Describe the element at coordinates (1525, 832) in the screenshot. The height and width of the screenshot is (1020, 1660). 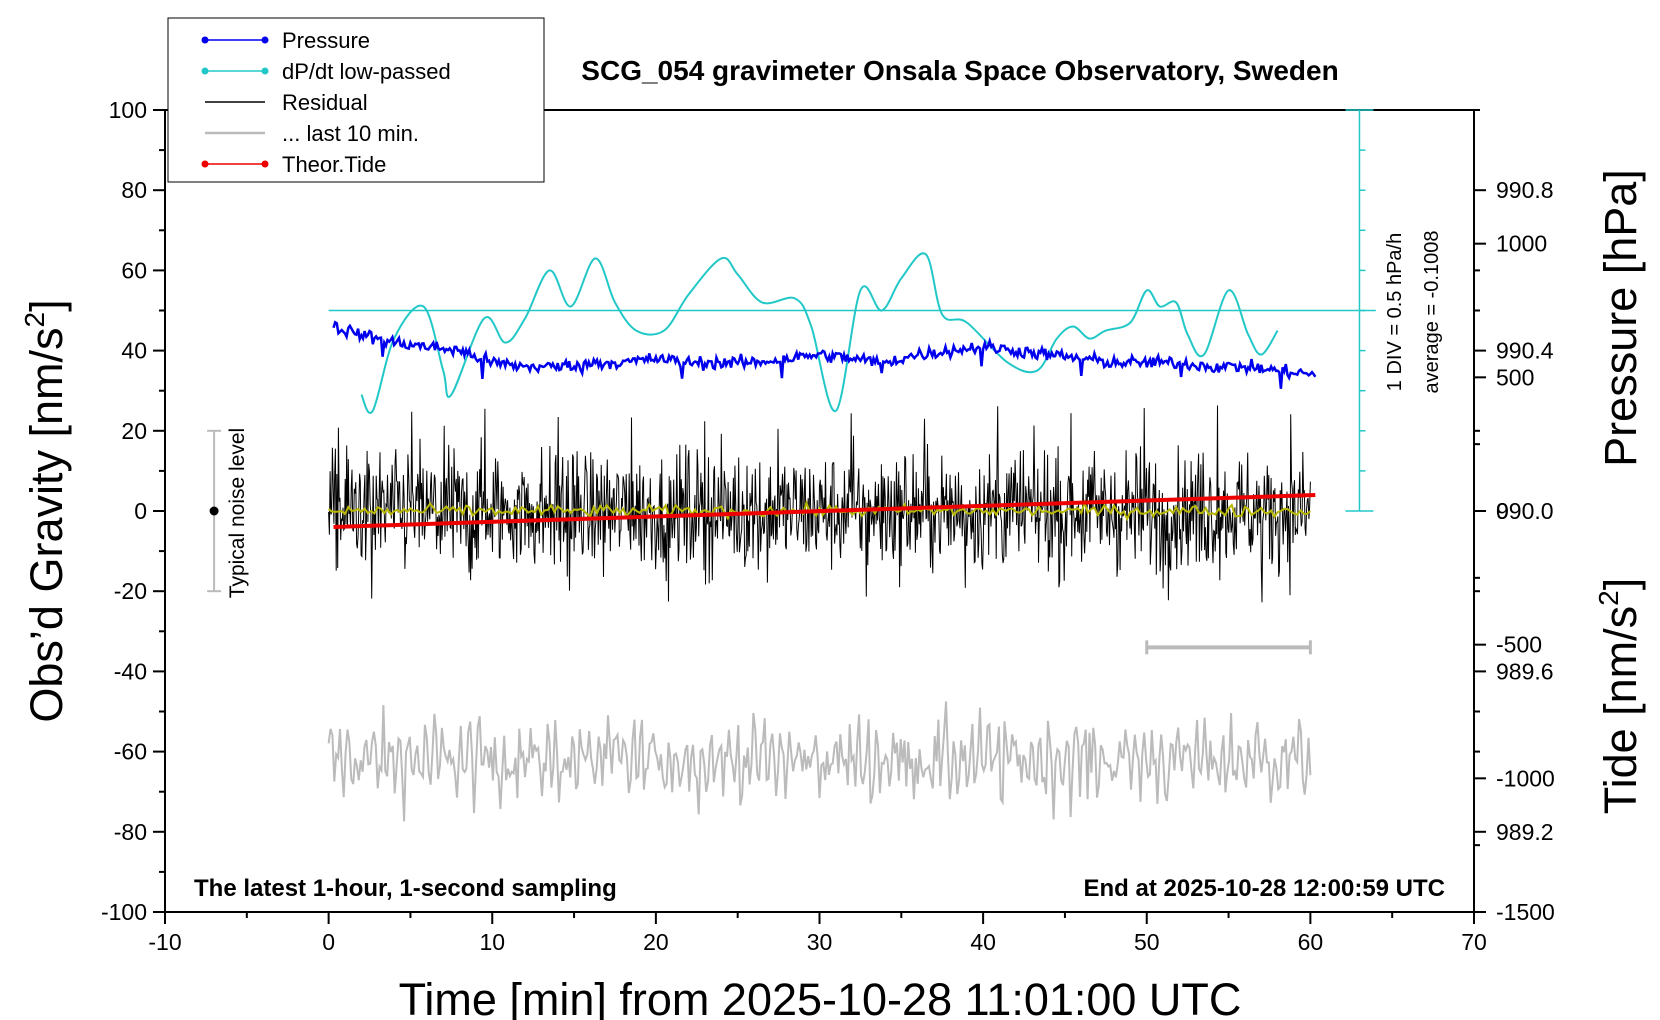
I see `y-tick-label-pressure: 989.2` at that location.